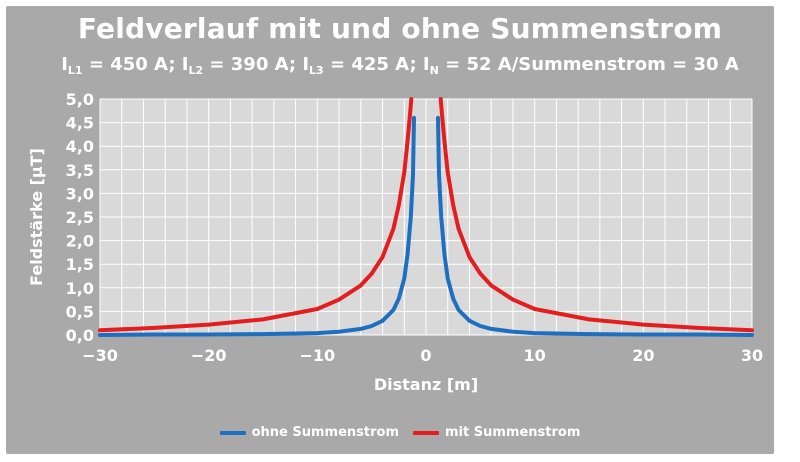 Image resolution: width=800 pixels, height=462 pixels. Describe the element at coordinates (80, 288) in the screenshot. I see `y-tick-label: 1,0` at that location.